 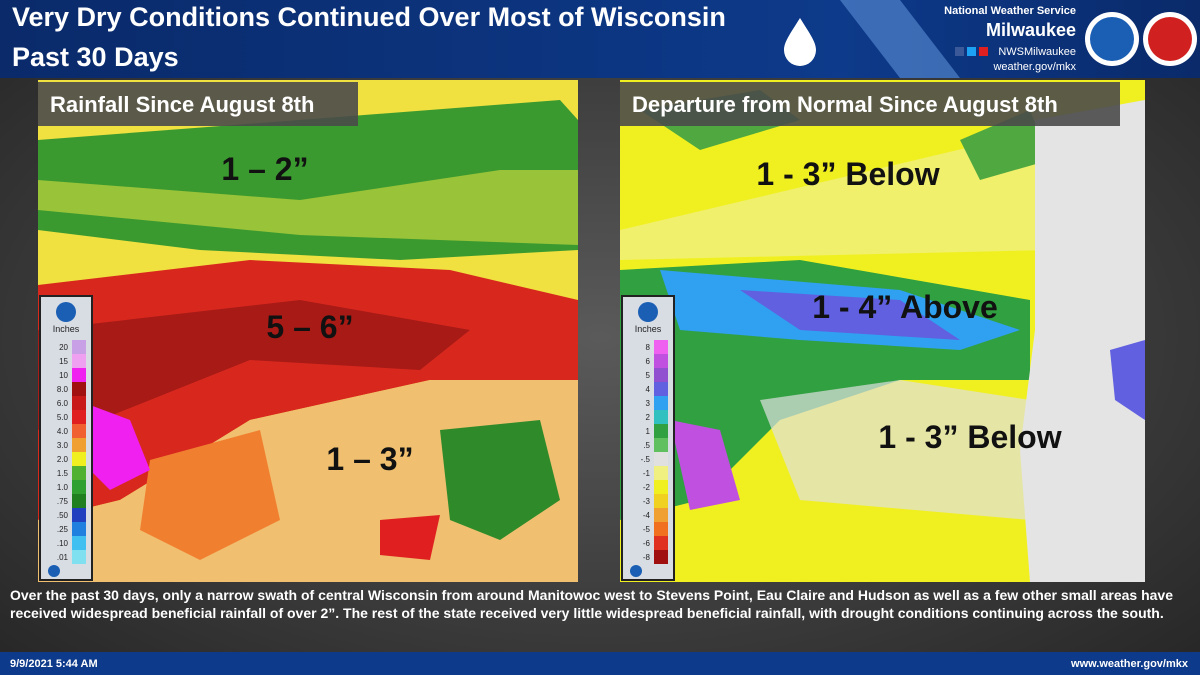 I want to click on legend-label: .25, so click(x=63, y=529).